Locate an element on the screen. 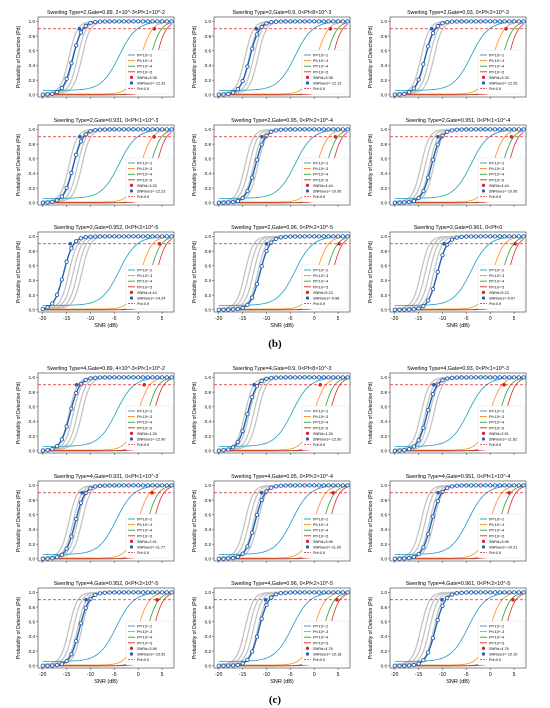 The width and height of the screenshot is (550, 708). legend-label: SNRd=3.38 is located at coordinates (147, 78).